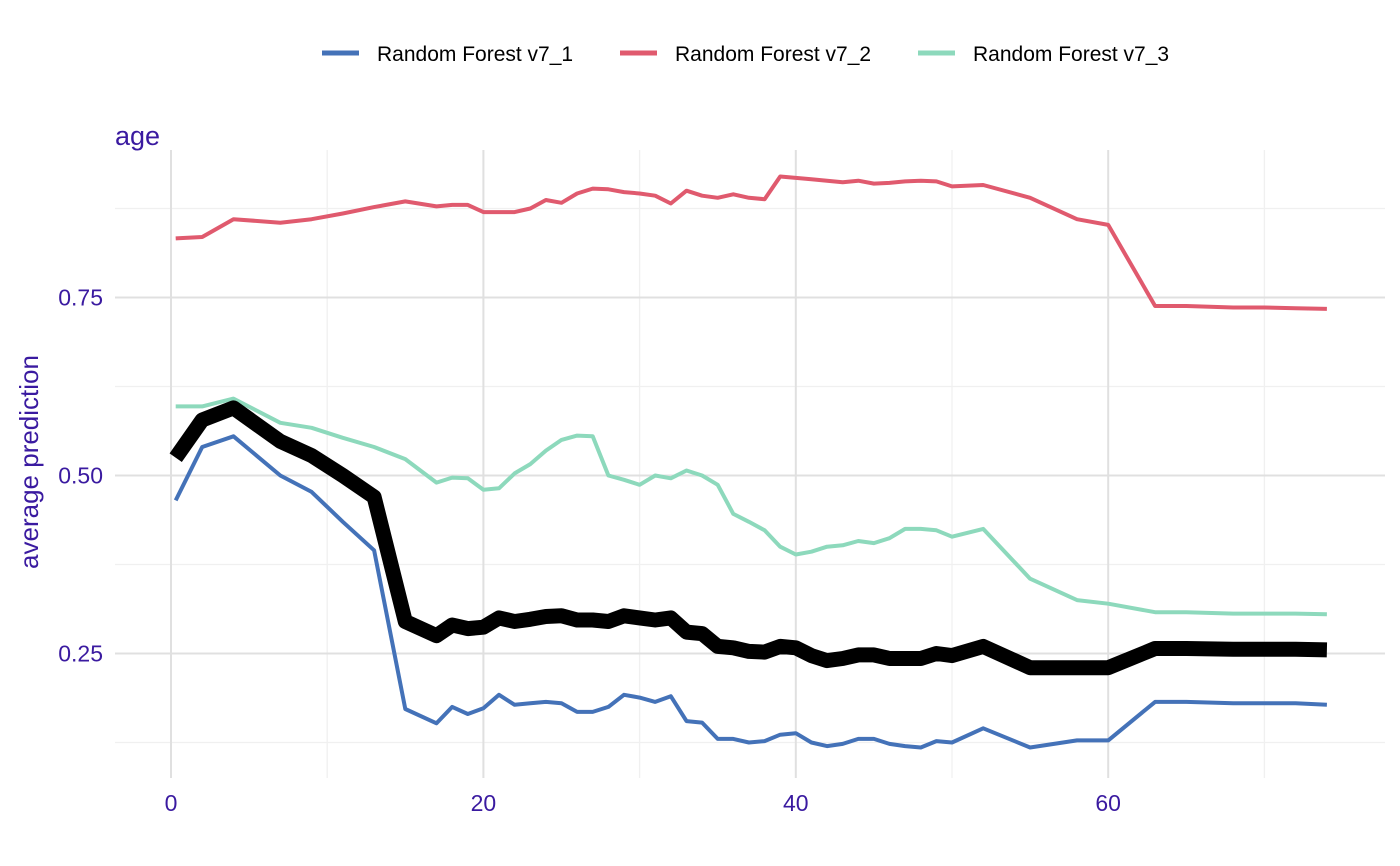  What do you see at coordinates (29, 462) in the screenshot?
I see `y-axis-title: average prediction` at bounding box center [29, 462].